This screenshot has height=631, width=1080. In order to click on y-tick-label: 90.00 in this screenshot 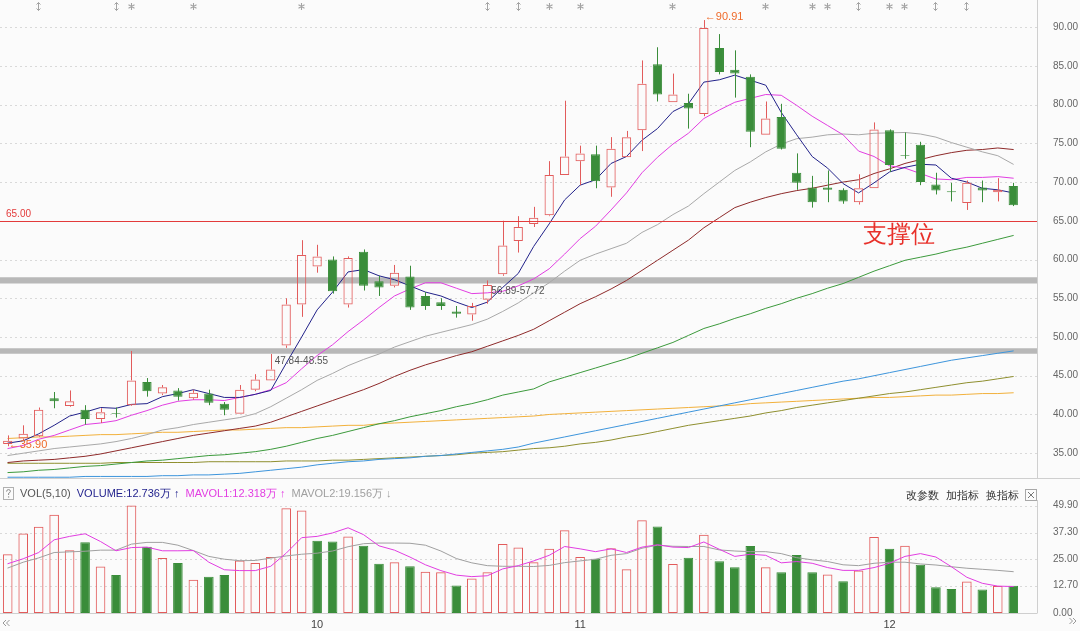, I will do `click(1066, 26)`.